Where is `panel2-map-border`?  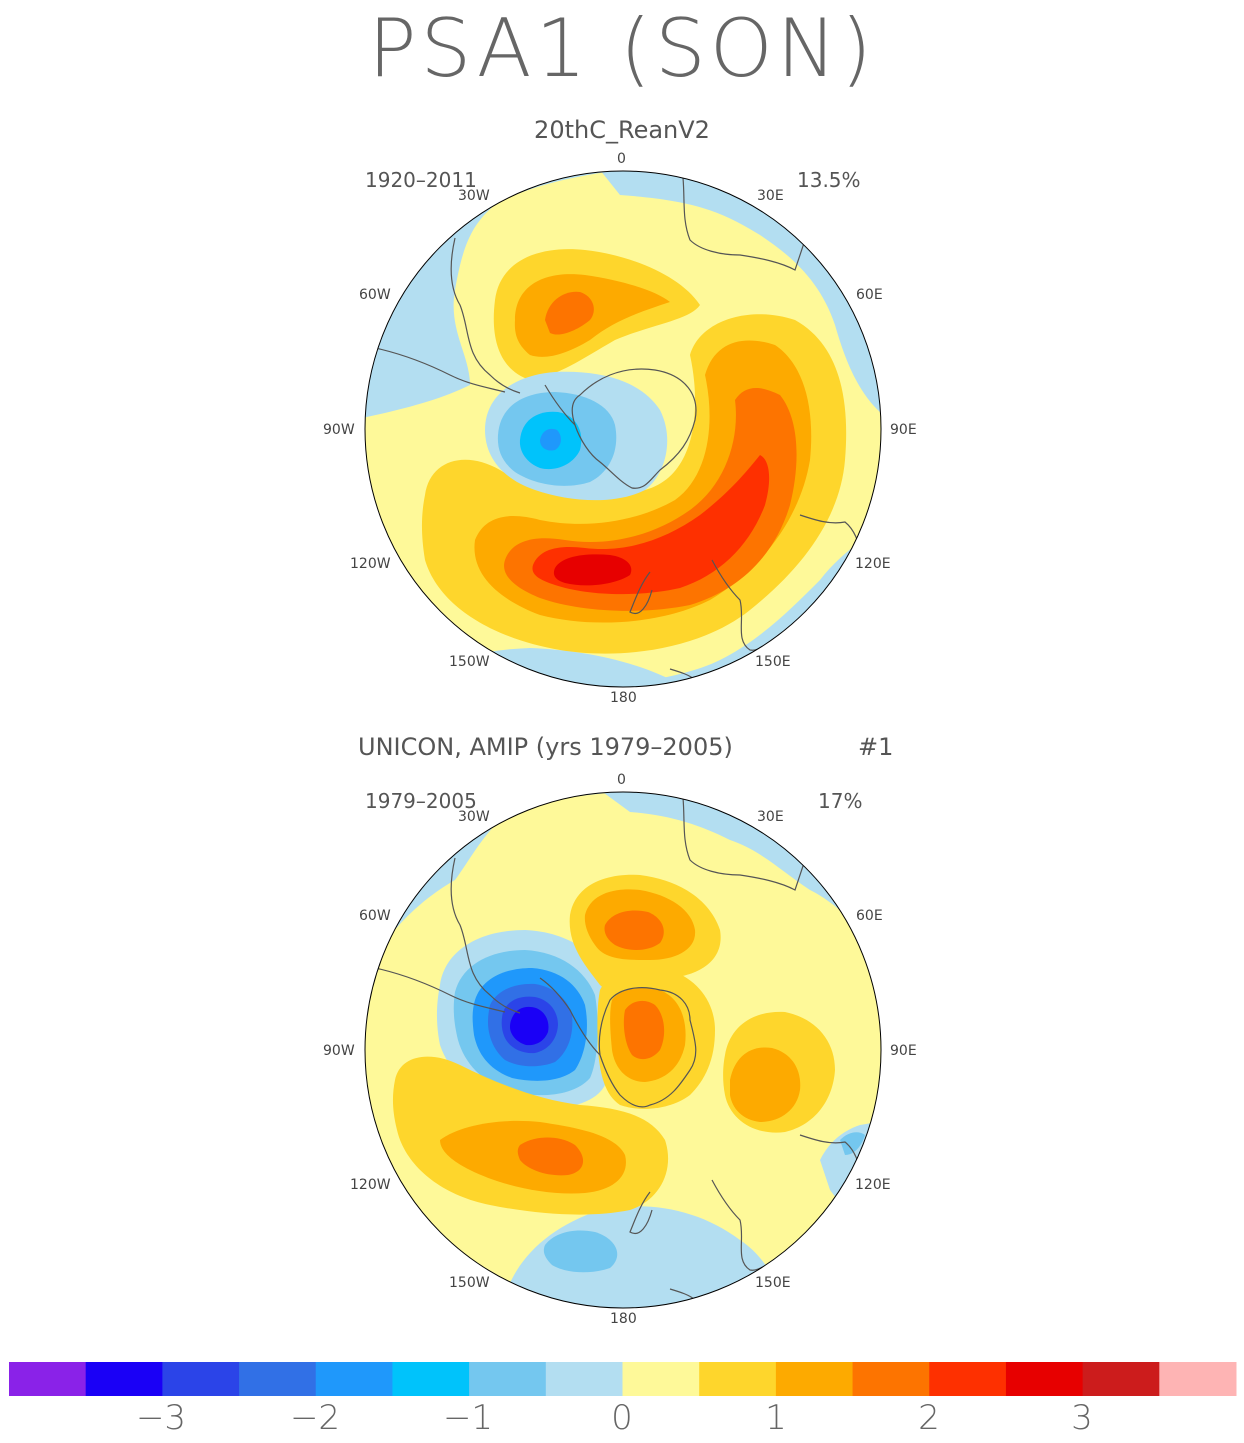 panel2-map-border is located at coordinates (623, 1050).